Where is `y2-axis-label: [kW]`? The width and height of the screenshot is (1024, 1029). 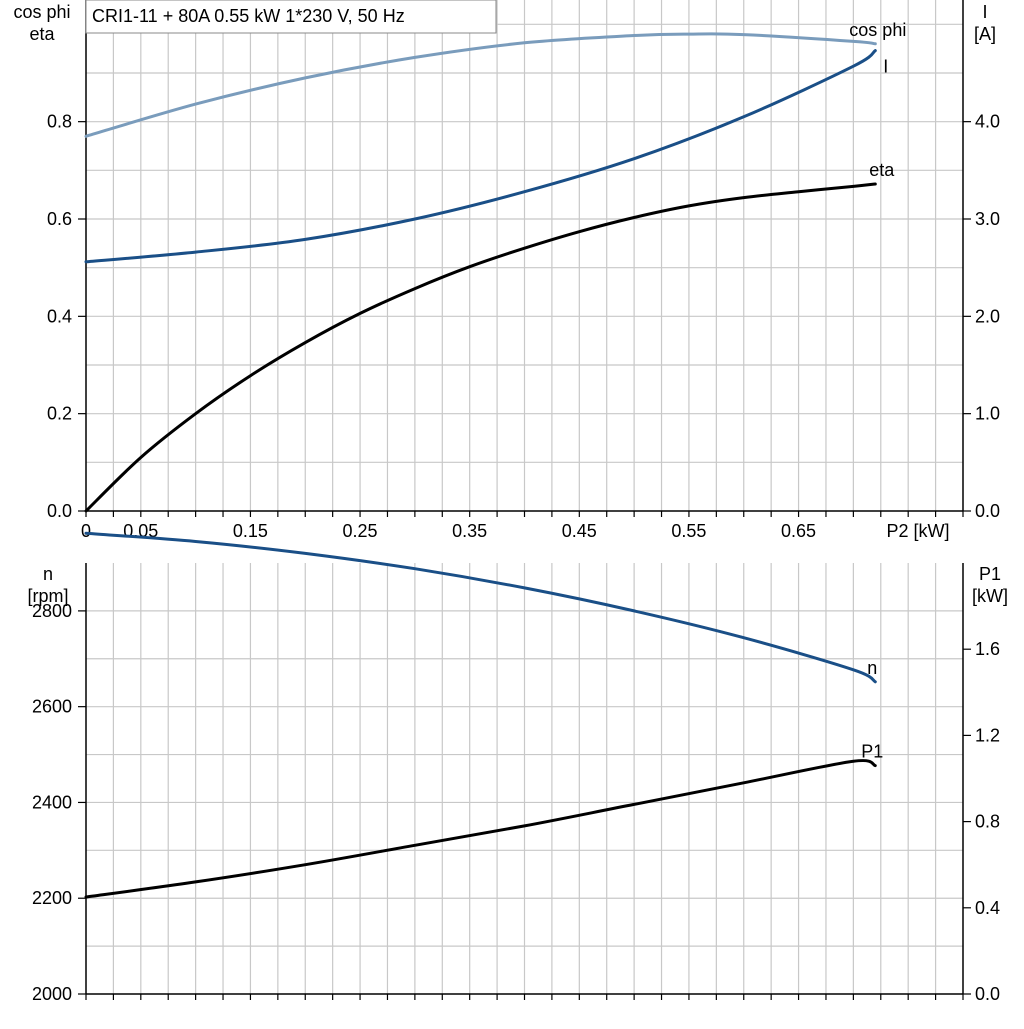 y2-axis-label: [kW] is located at coordinates (990, 596).